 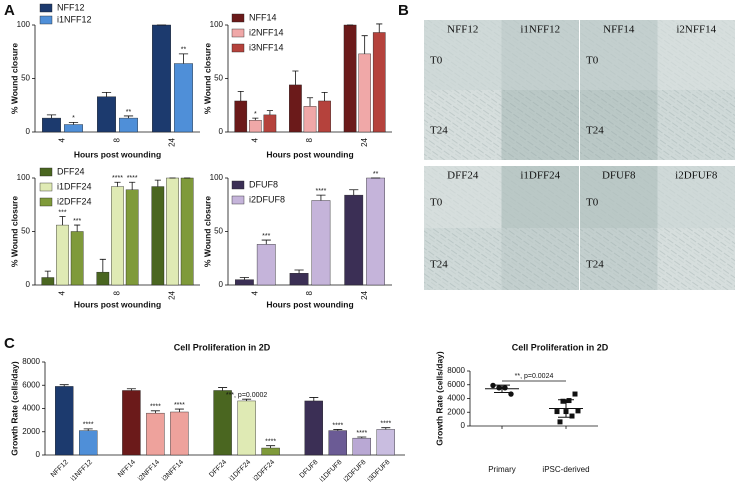 What do you see at coordinates (240, 471) in the screenshot?
I see `x-tick-label: i1DFF24` at bounding box center [240, 471].